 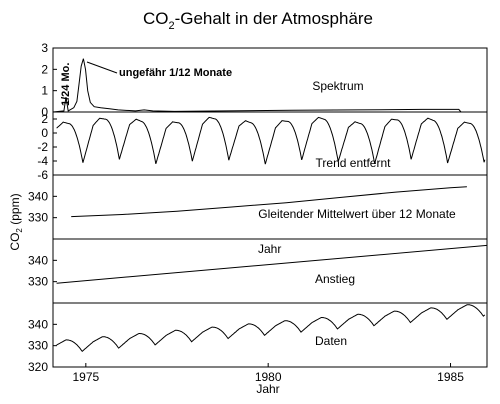 I want to click on x-tick-label: 1985, so click(x=450, y=377).